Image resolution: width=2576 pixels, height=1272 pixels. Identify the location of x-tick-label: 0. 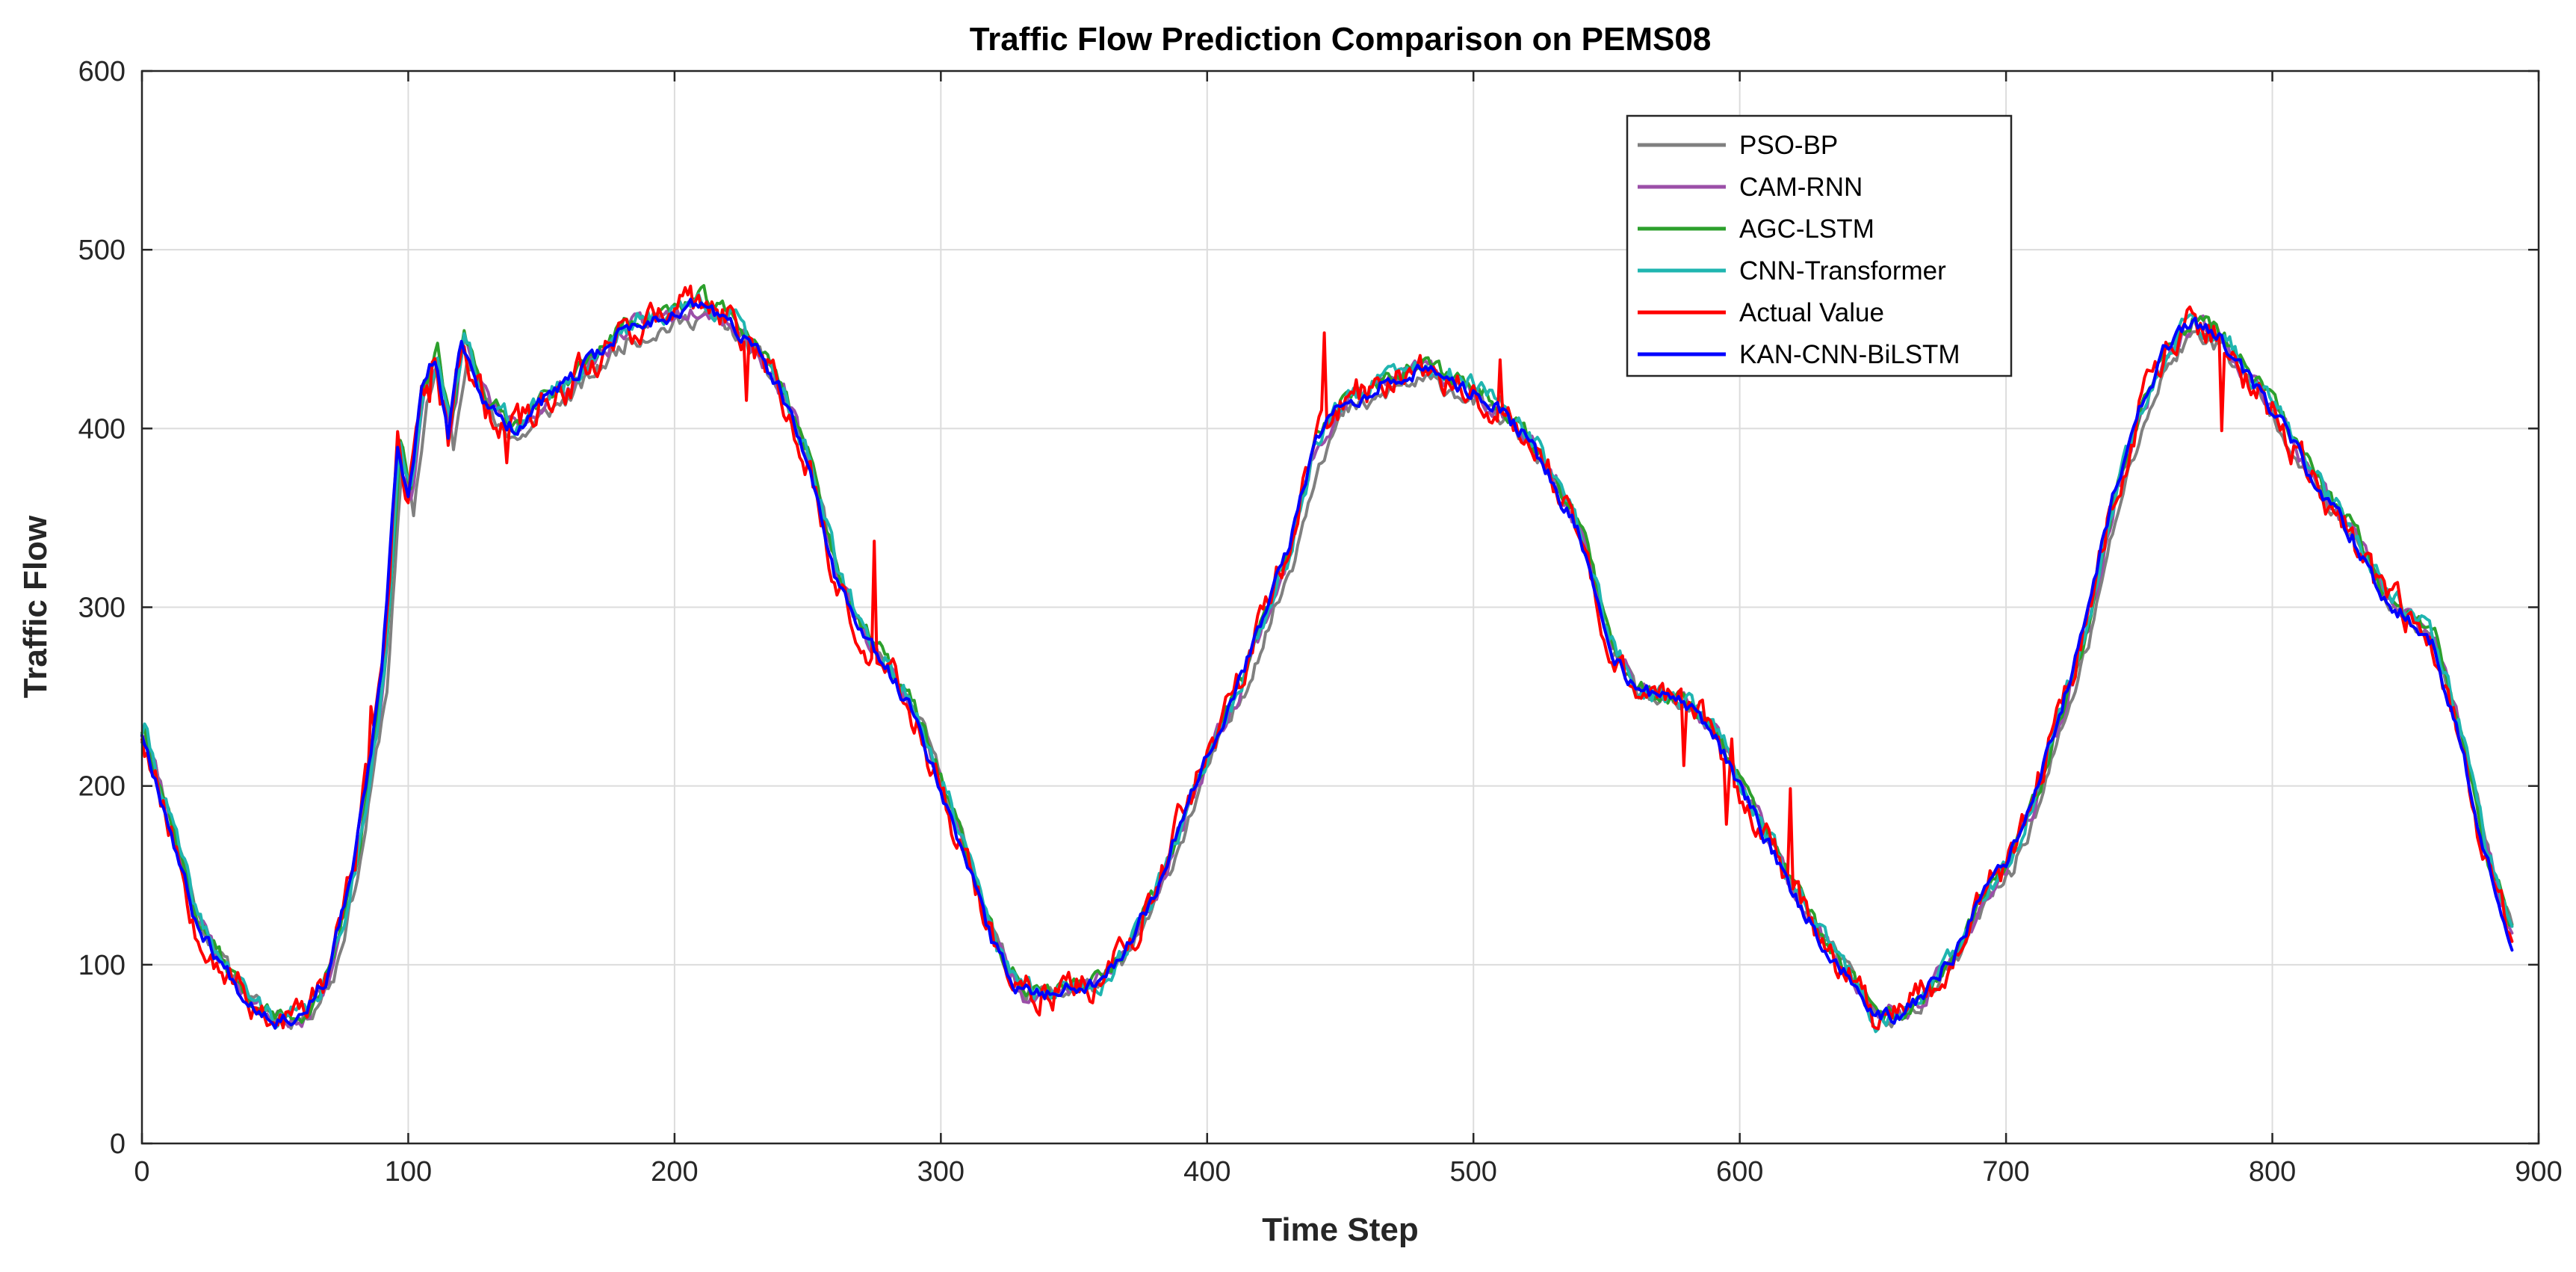
(141, 1172).